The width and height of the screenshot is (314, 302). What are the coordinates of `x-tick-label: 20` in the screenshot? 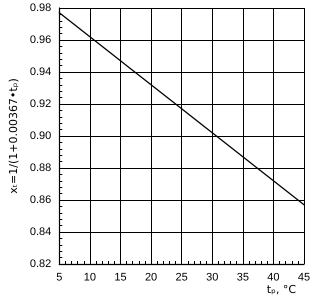 It's located at (151, 278).